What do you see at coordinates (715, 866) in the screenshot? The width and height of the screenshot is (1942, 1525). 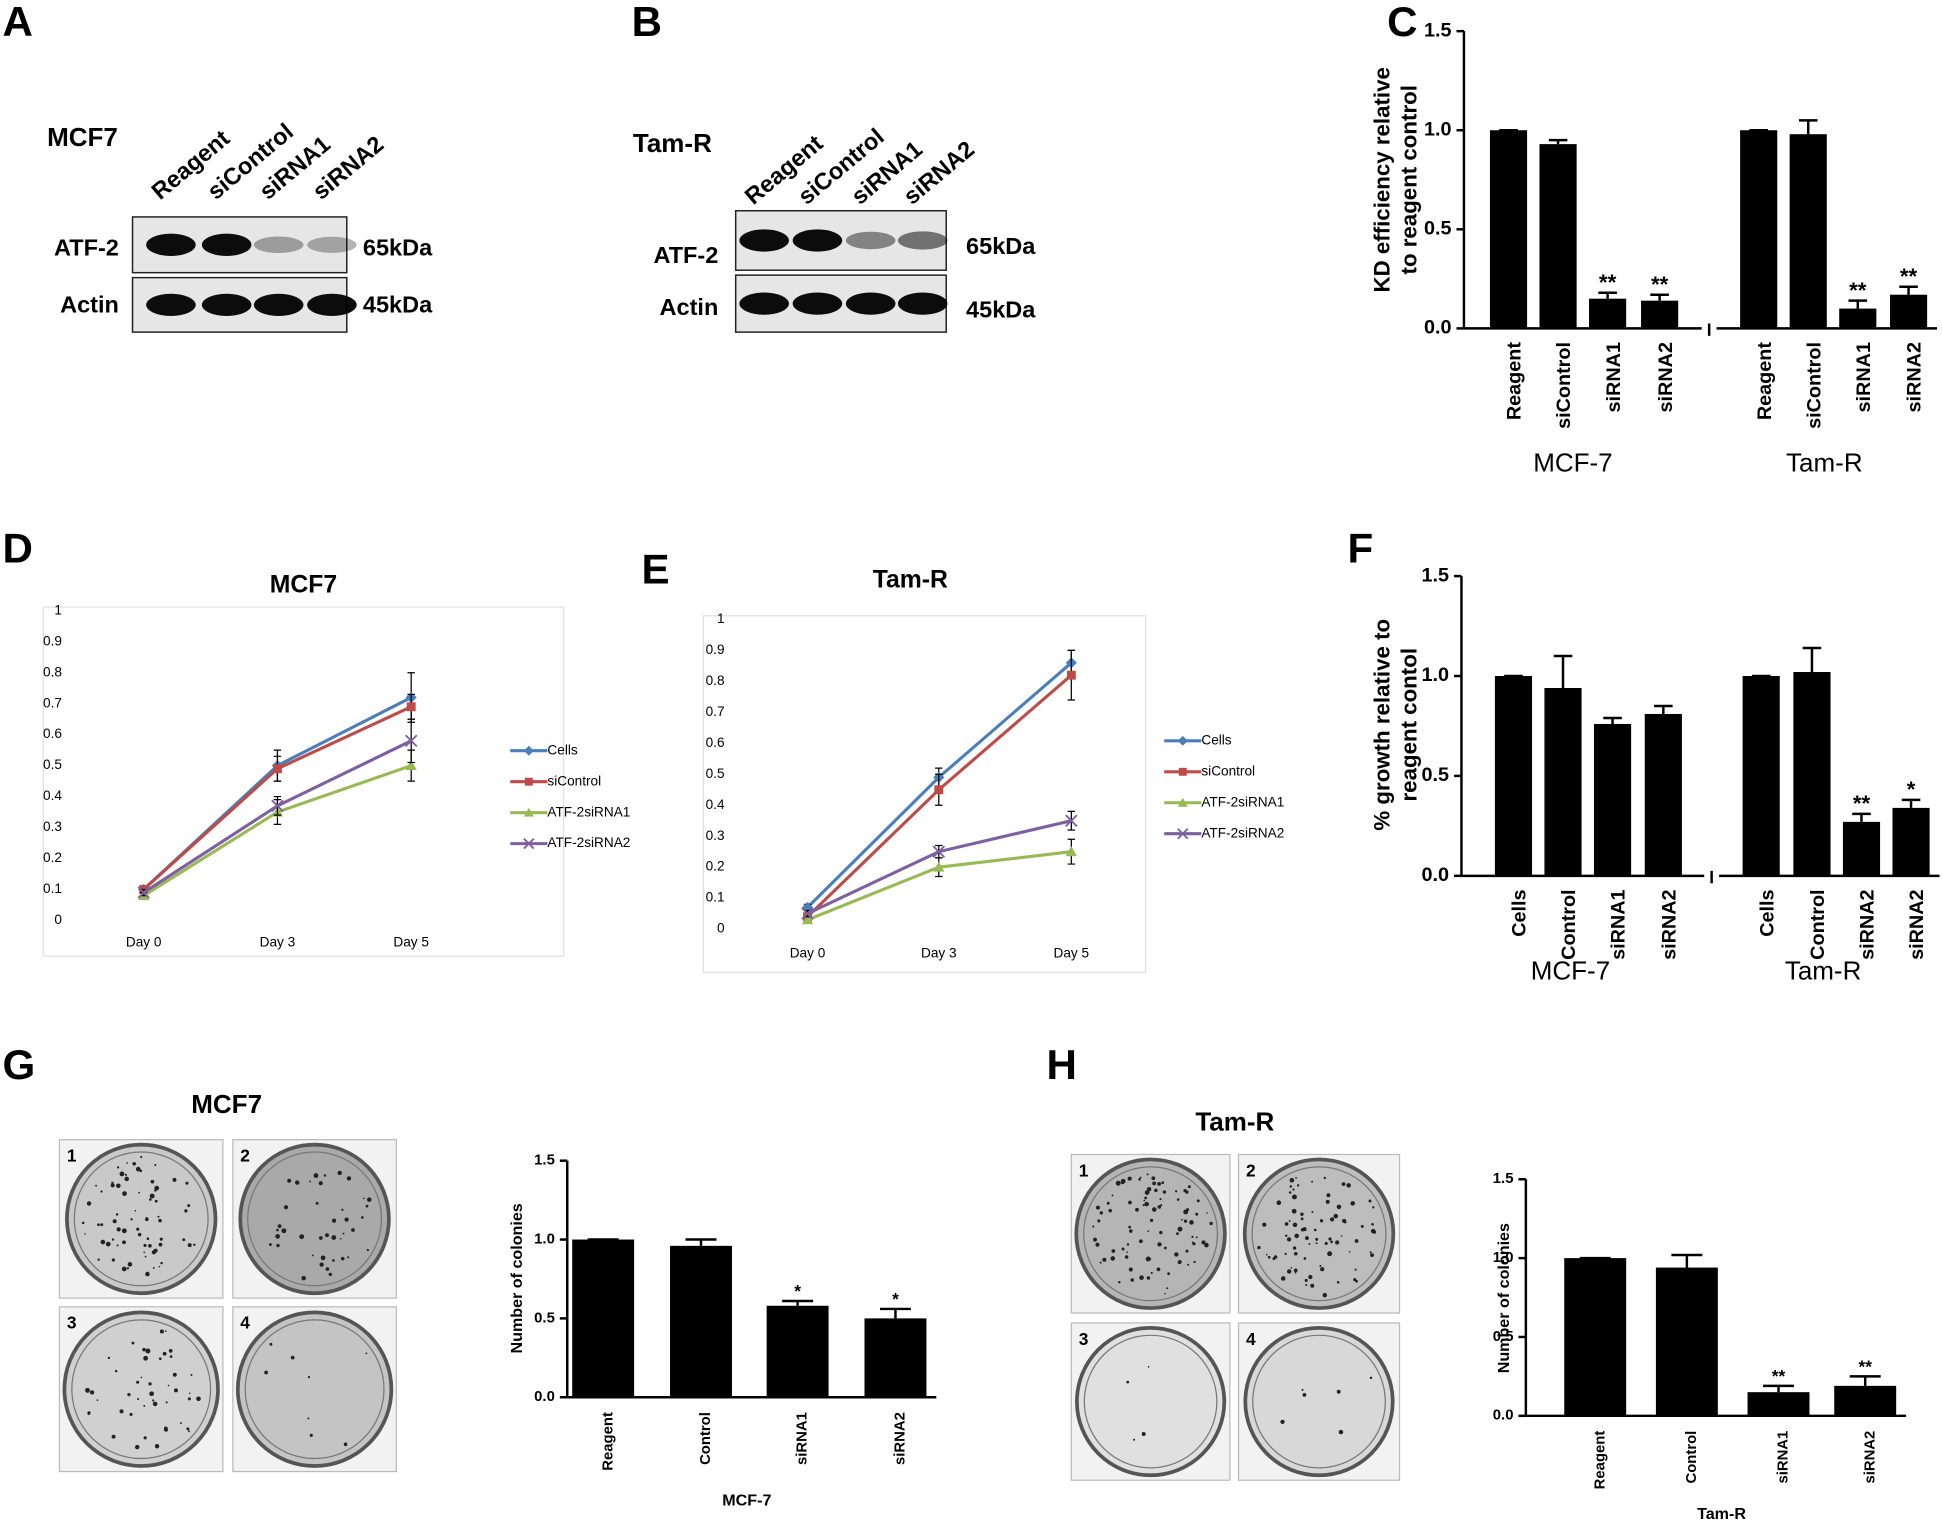 I see `y-tick-label: 0.2` at bounding box center [715, 866].